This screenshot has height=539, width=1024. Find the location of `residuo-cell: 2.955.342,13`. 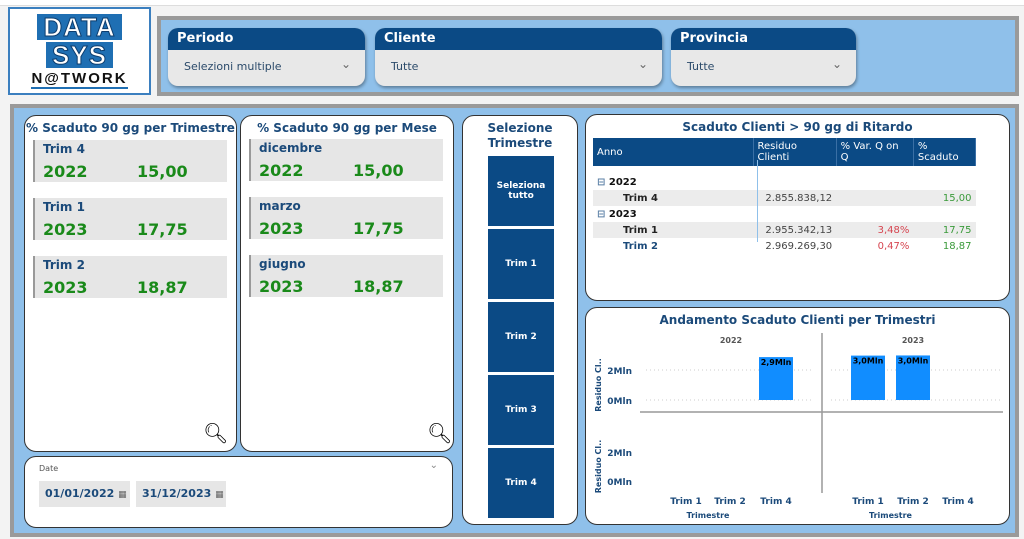

residuo-cell: 2.955.342,13 is located at coordinates (795, 230).